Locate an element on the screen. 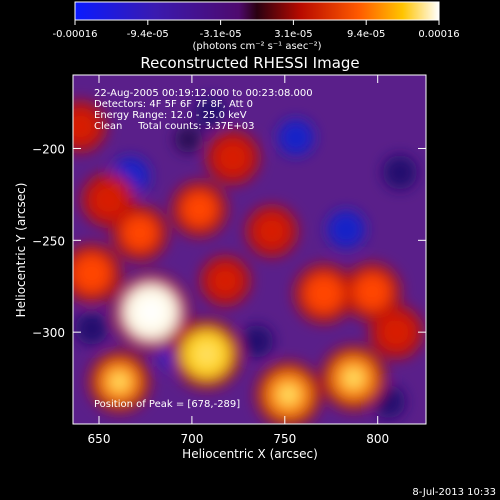 This screenshot has height=500, width=500. y-tick-label: −200 is located at coordinates (48, 149).